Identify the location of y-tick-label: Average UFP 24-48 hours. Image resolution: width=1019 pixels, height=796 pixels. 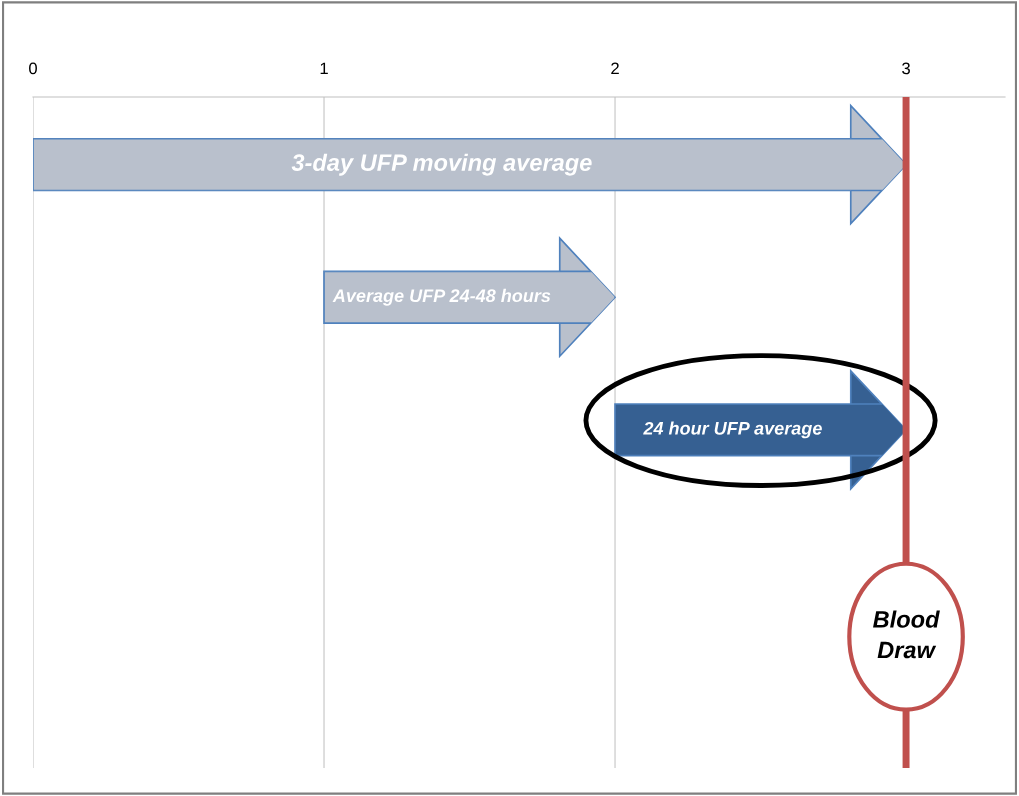
(441, 297).